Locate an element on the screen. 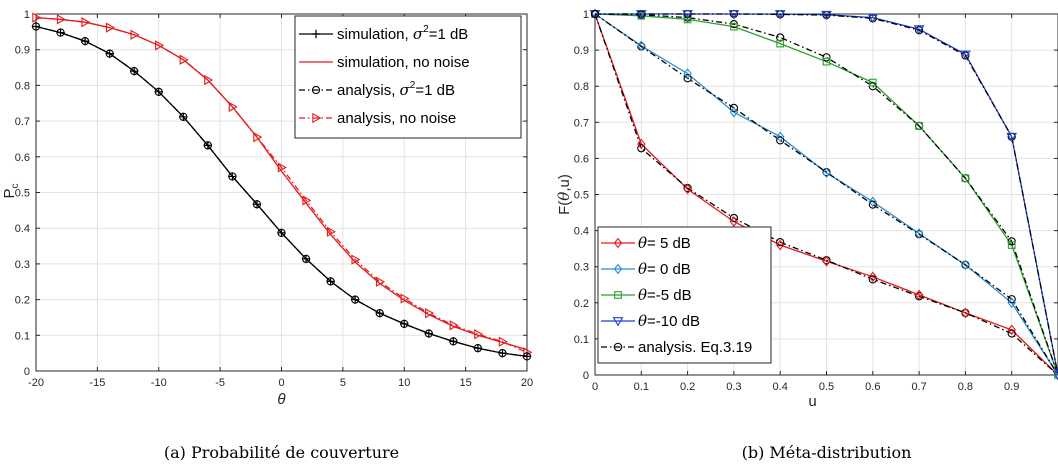 The image size is (1058, 471). y-tick-label: 0.8 is located at coordinates (581, 87).